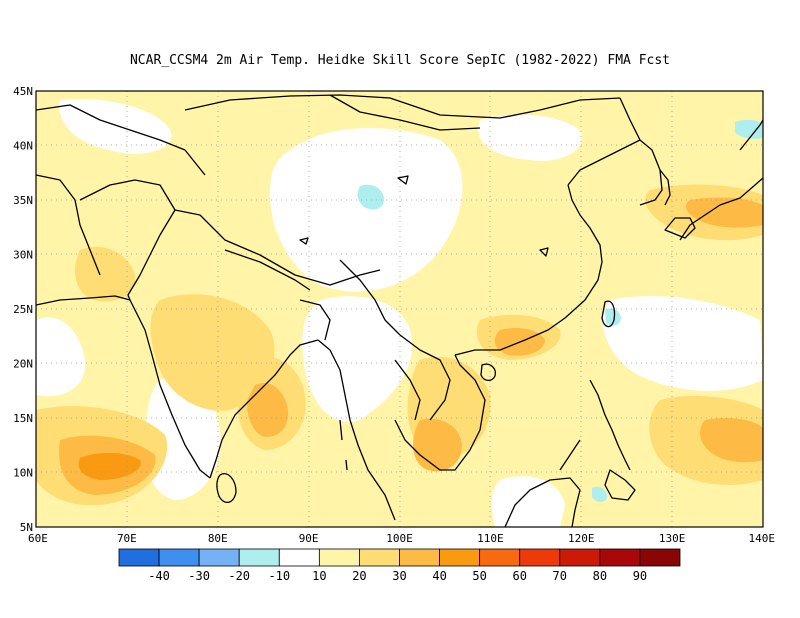 The height and width of the screenshot is (618, 800). I want to click on colorbar-tick-label: 80, so click(600, 576).